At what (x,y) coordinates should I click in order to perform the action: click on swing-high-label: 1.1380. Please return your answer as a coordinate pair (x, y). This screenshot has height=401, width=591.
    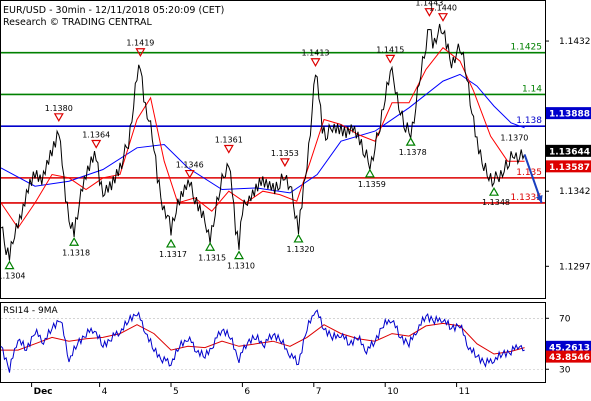
    Looking at the image, I should click on (59, 108).